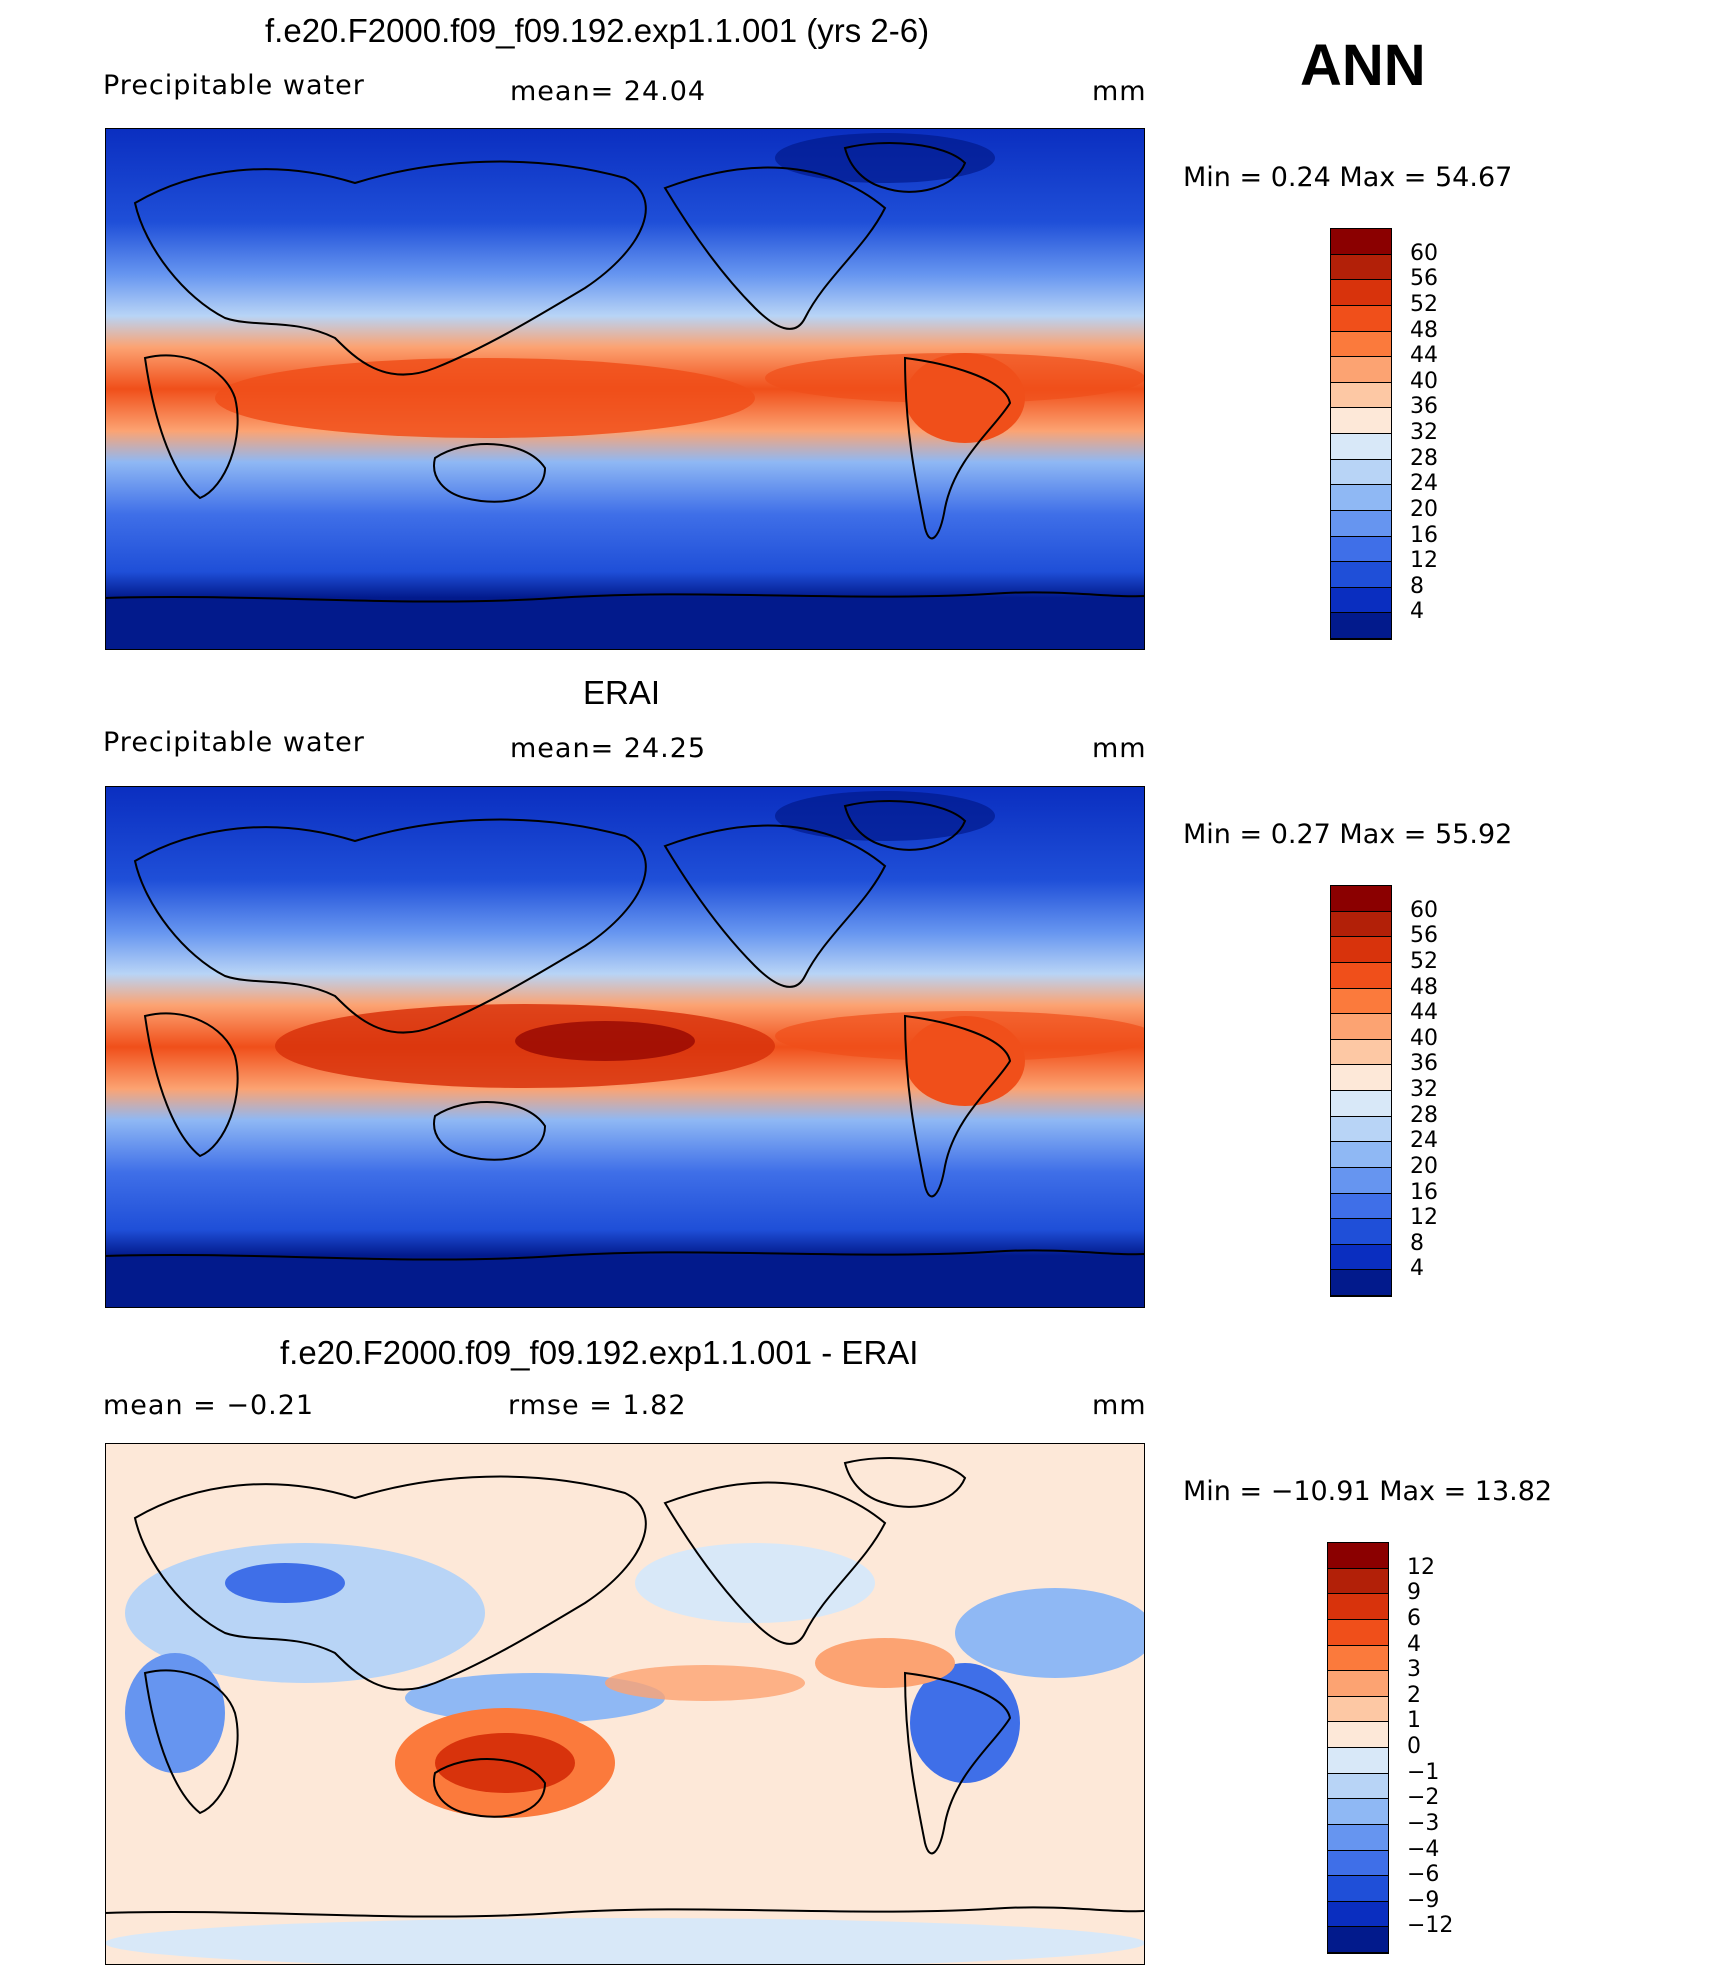 The image size is (1710, 1969). Describe the element at coordinates (608, 91) in the screenshot. I see `panel-1-mean-label: mean= 24.04` at that location.